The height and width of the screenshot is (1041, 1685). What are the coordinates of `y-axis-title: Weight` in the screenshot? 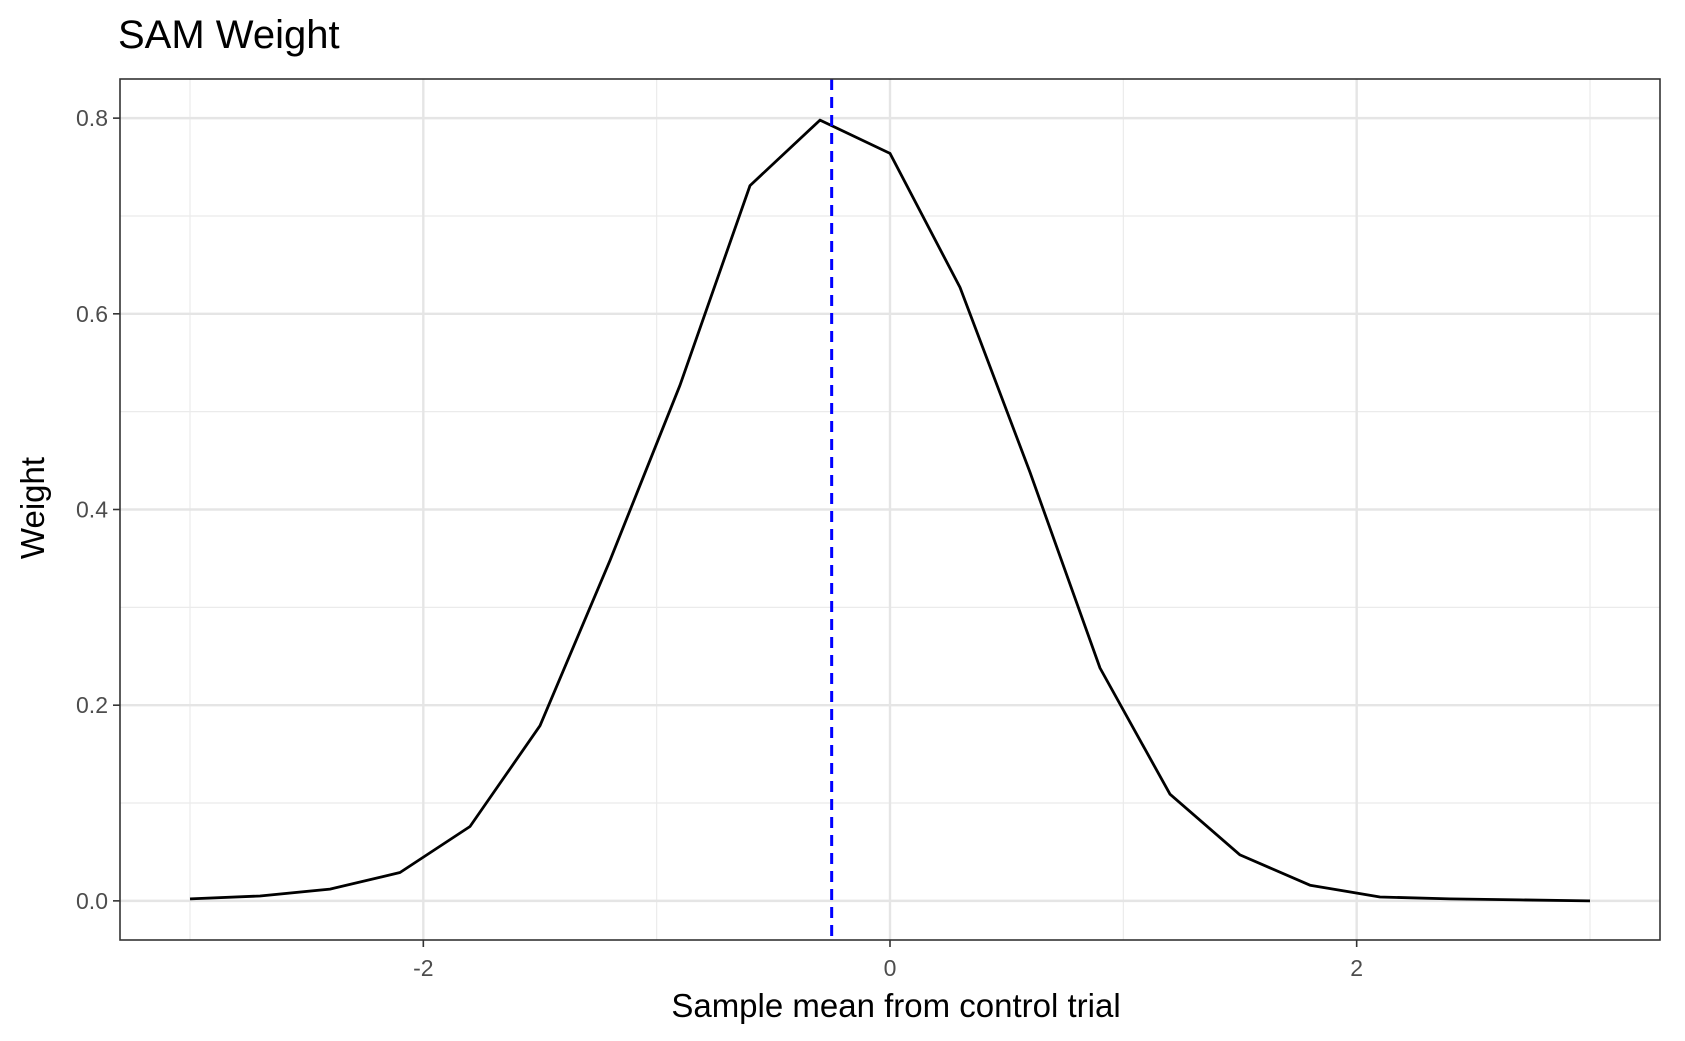 It's located at (32, 508).